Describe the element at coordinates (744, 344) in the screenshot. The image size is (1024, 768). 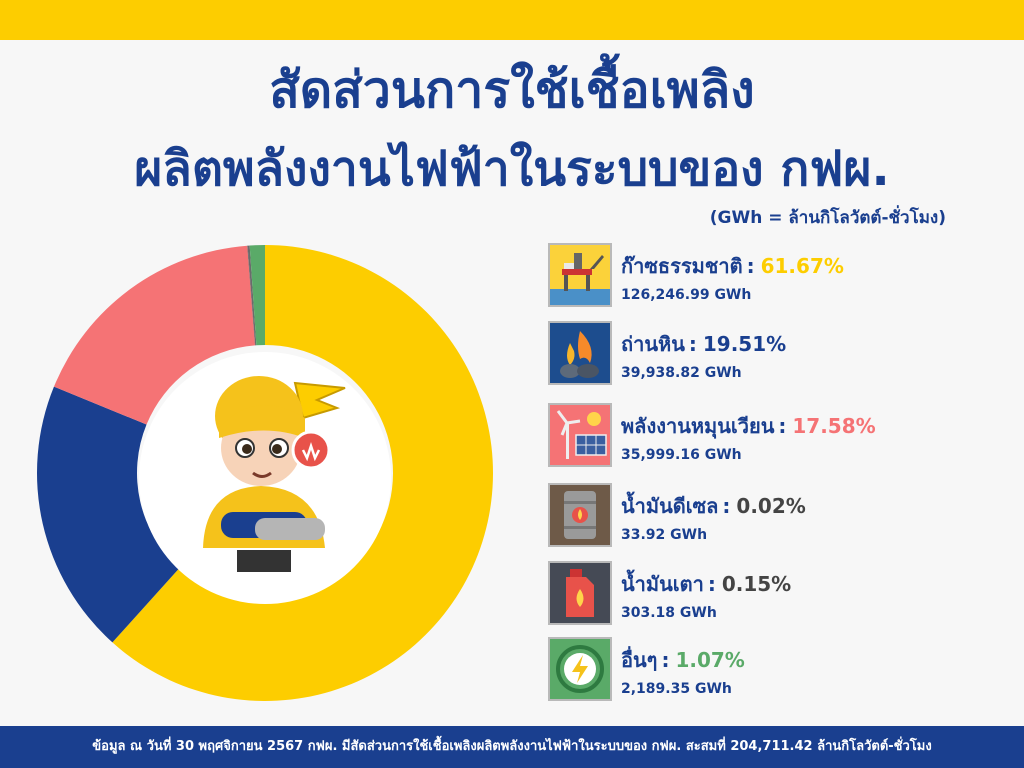
I see `legend-percent: 19.51%` at that location.